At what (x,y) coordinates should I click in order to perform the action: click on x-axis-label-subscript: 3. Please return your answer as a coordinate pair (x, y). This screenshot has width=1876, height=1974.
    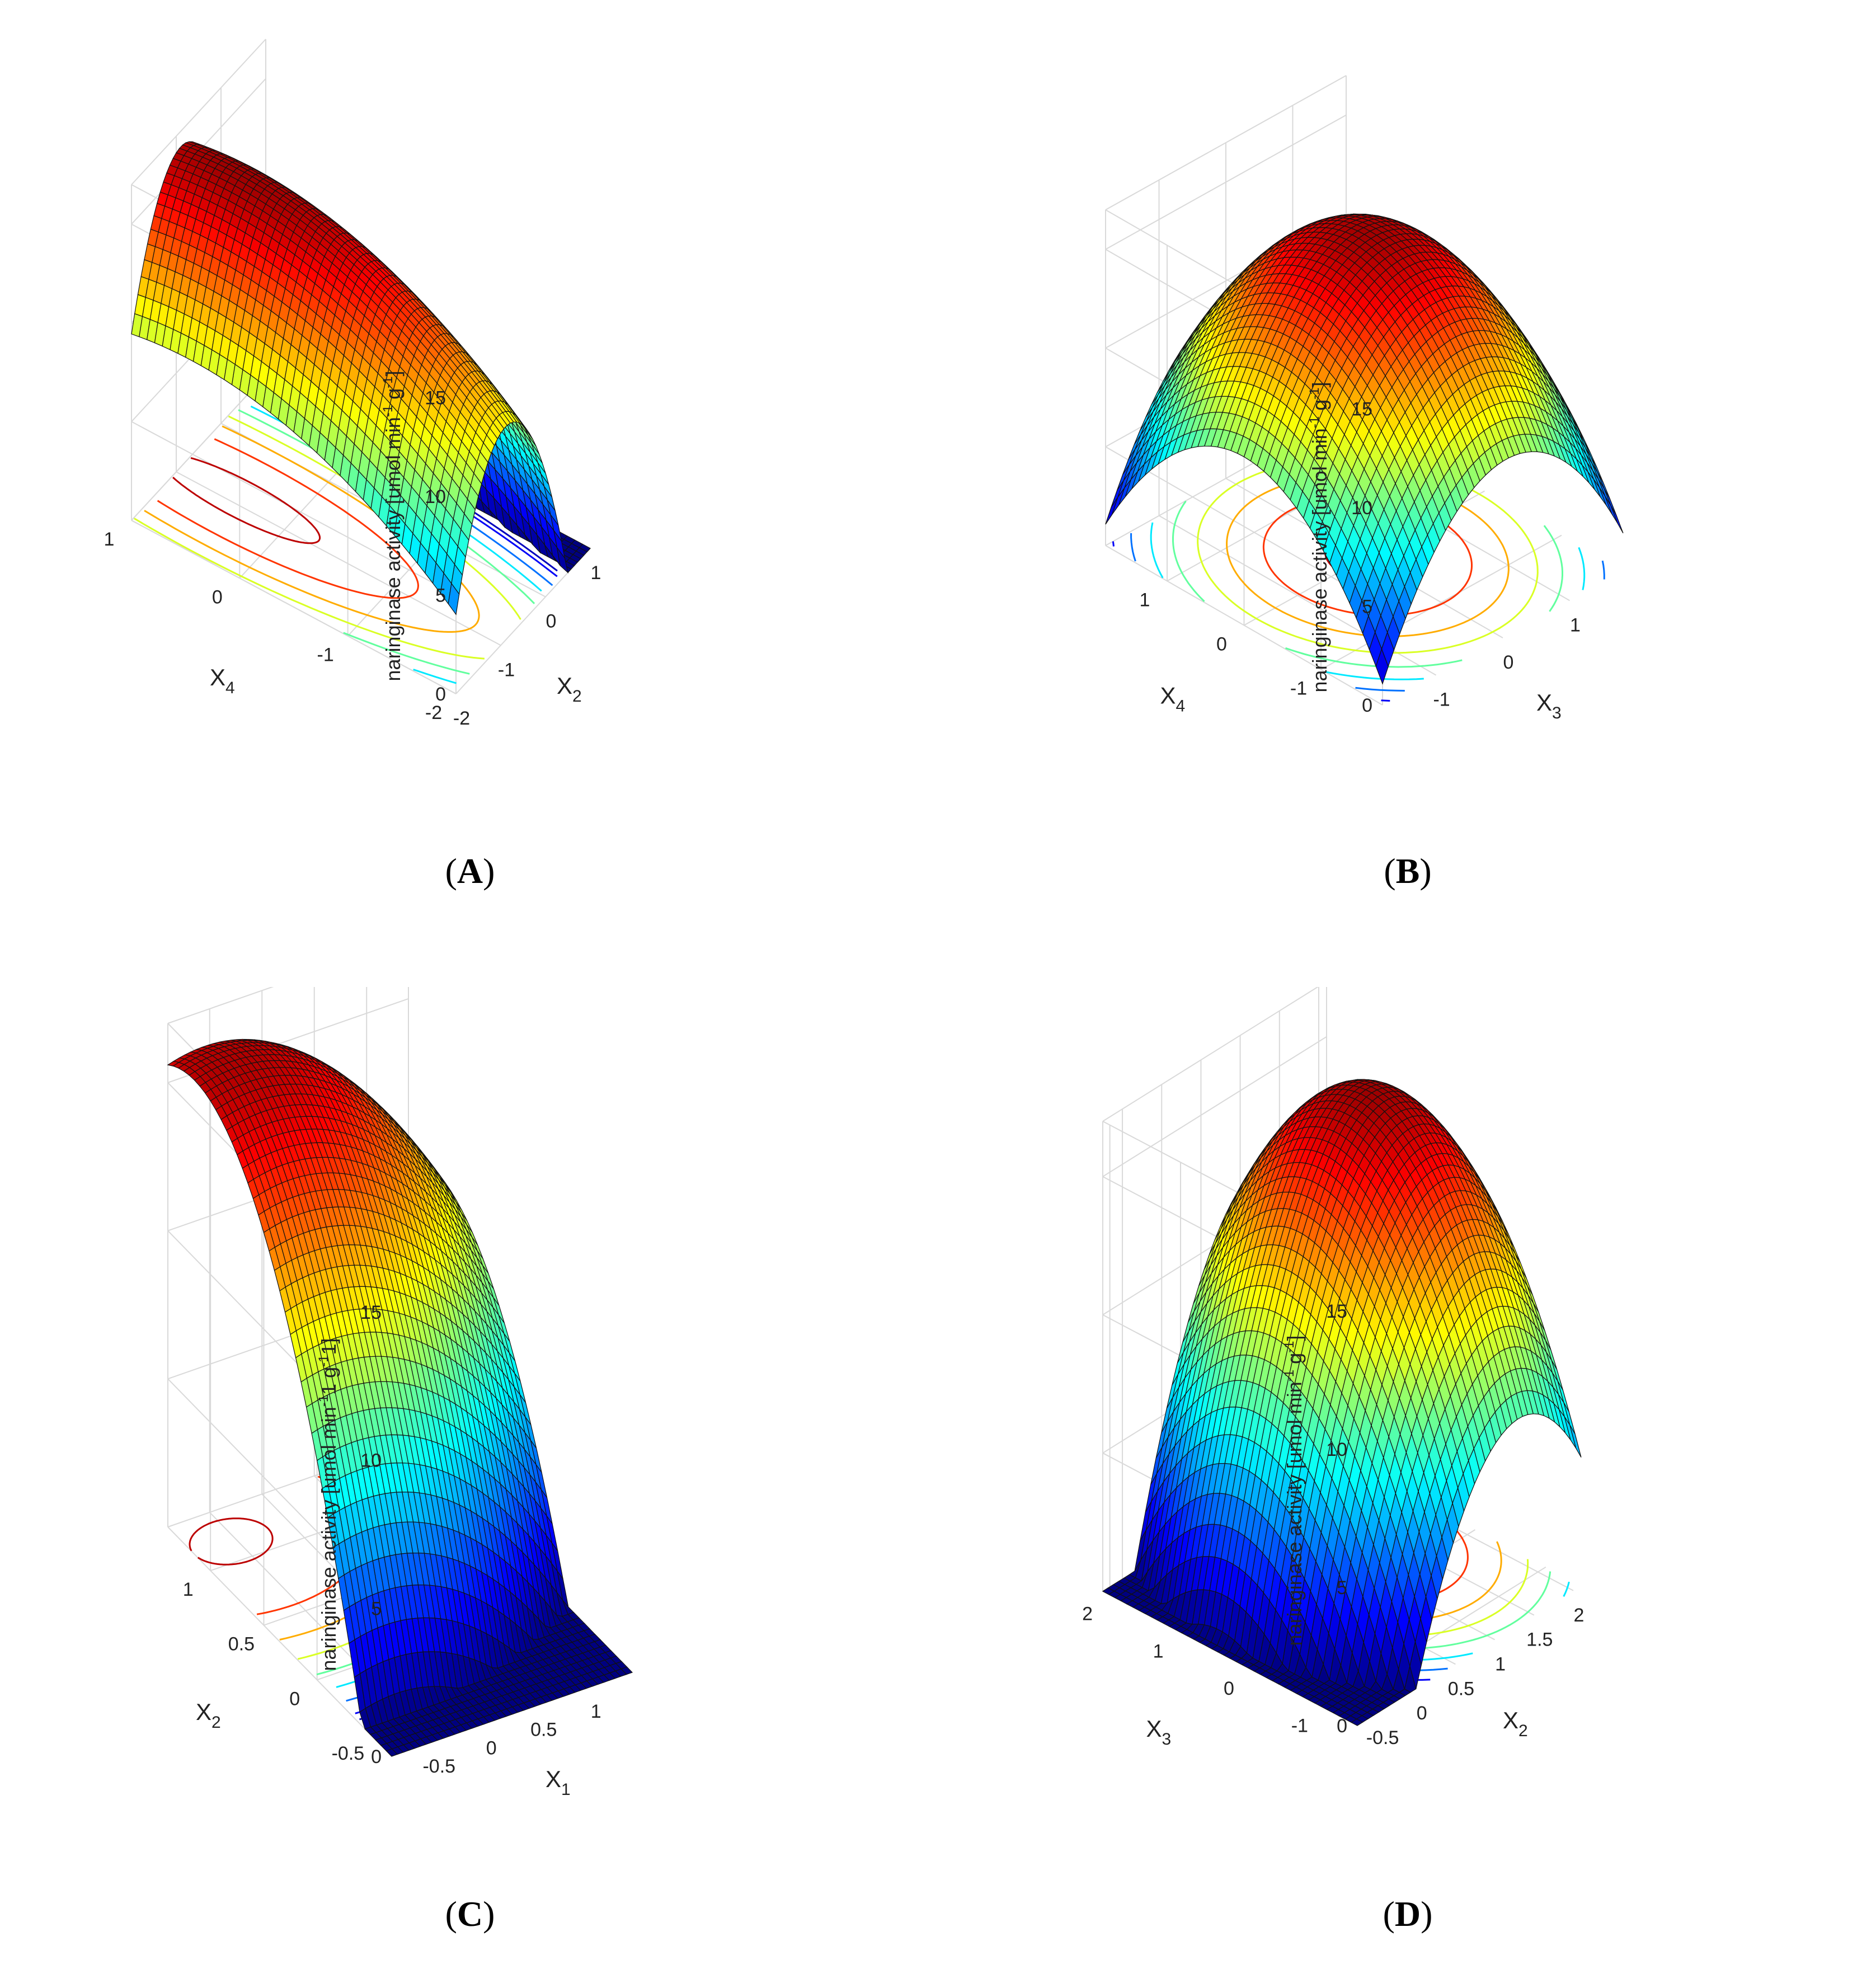
    Looking at the image, I should click on (1557, 713).